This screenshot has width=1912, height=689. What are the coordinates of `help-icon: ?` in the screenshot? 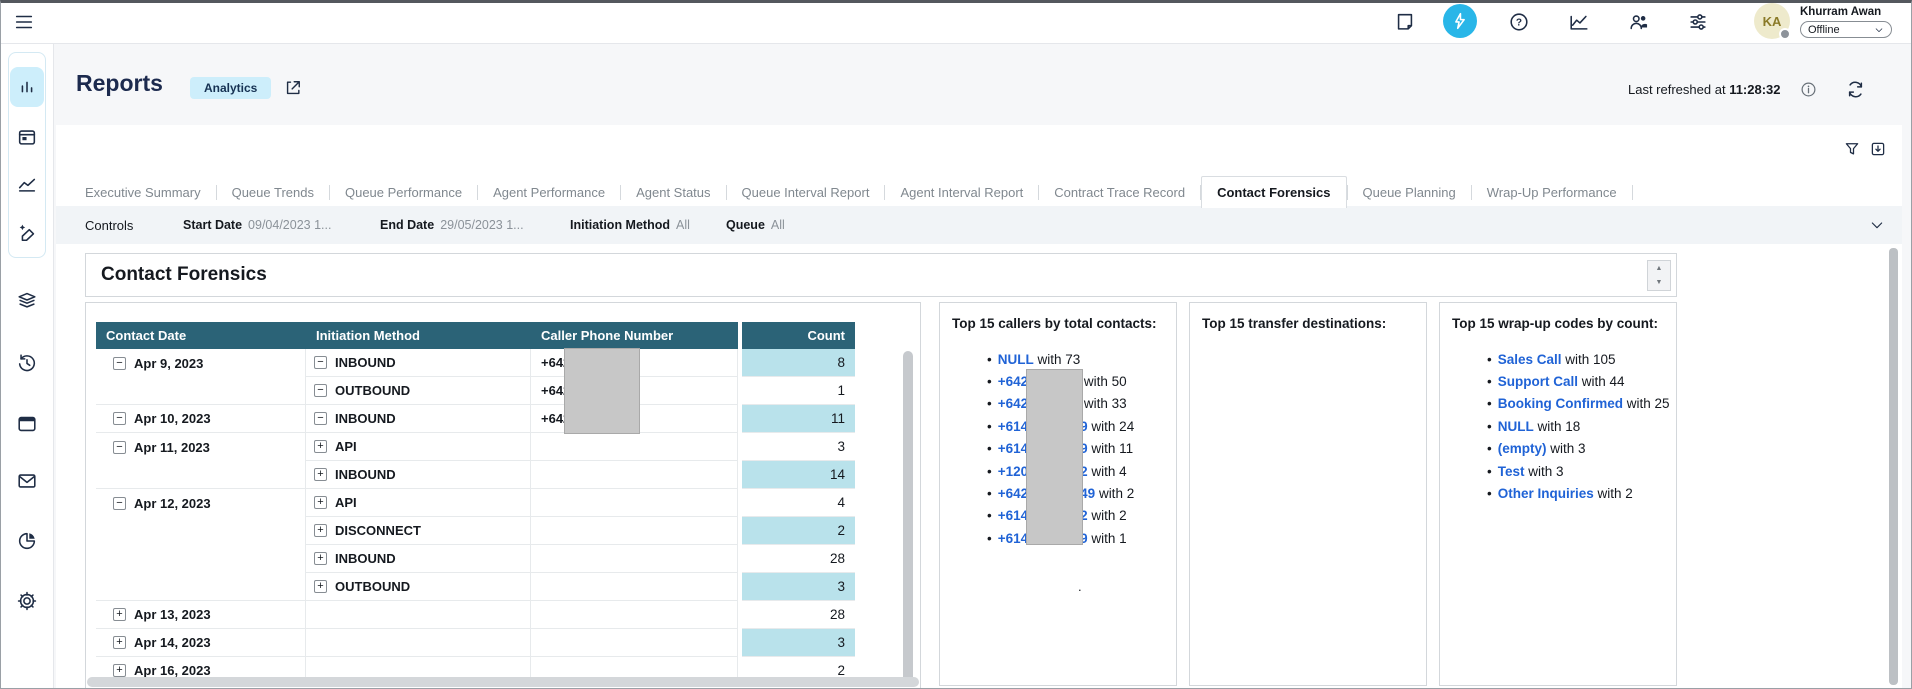 It's located at (1519, 22).